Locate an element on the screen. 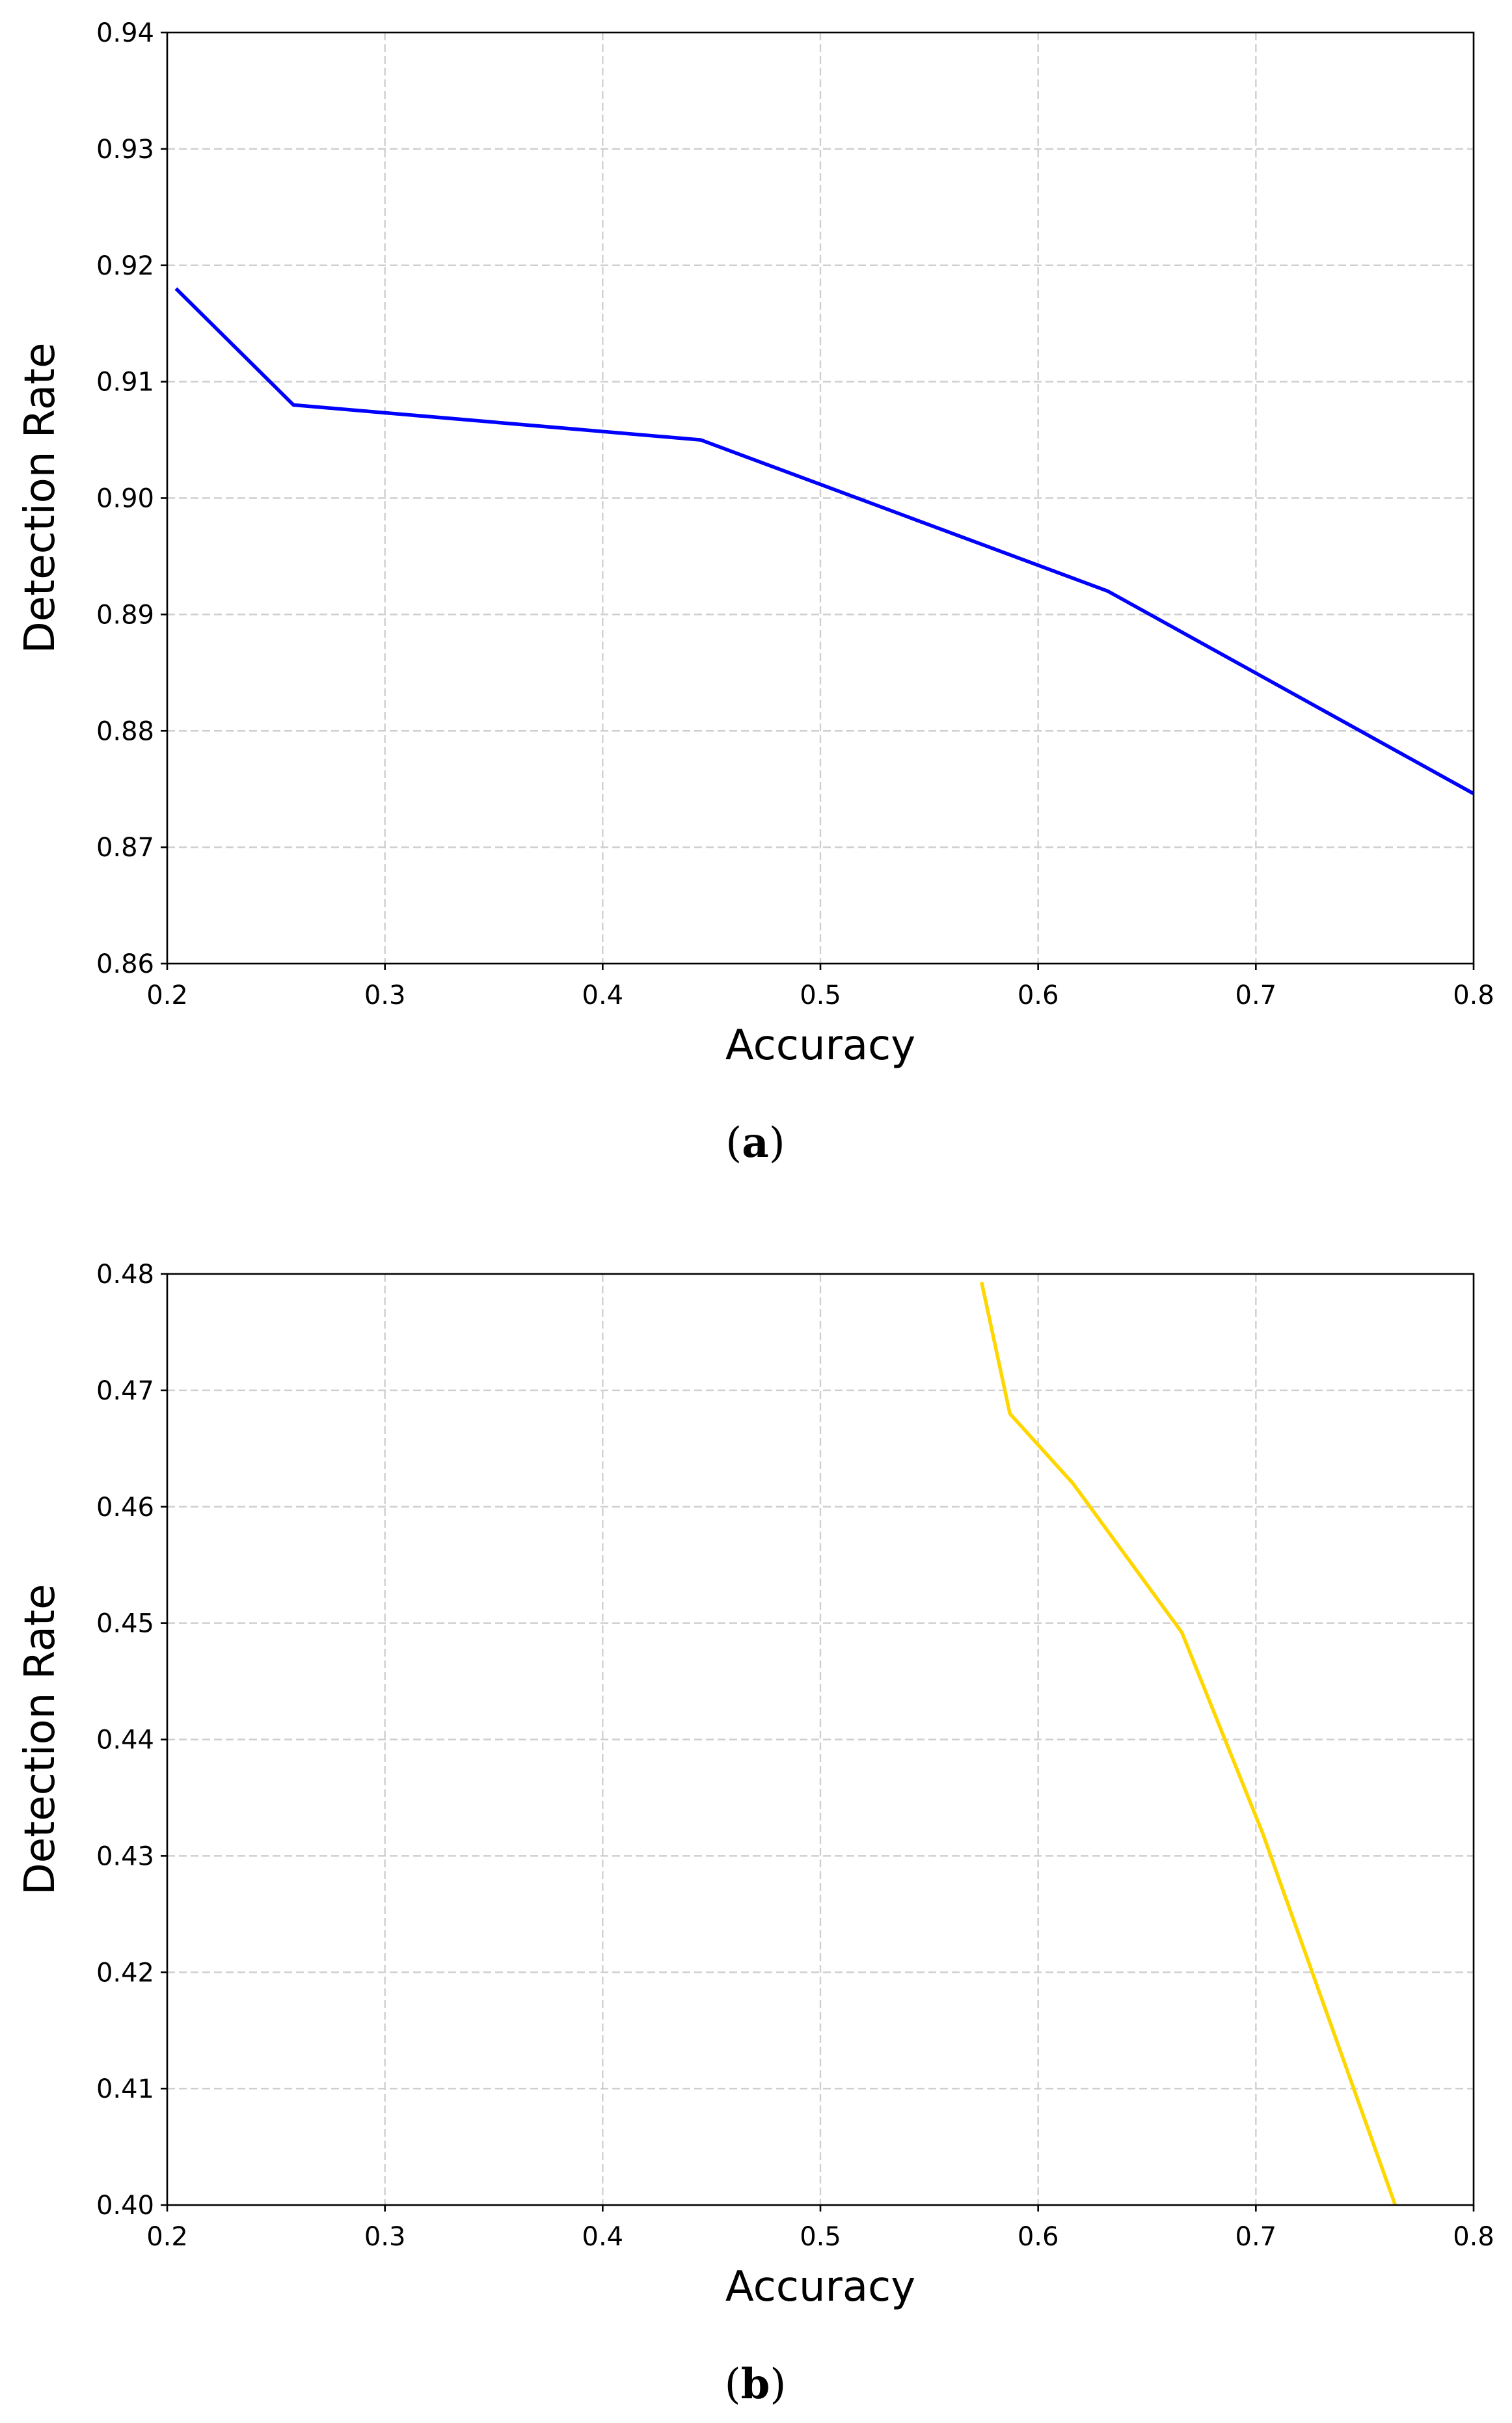 The image size is (1512, 2423). y-tick-label: 0.43 is located at coordinates (125, 1856).